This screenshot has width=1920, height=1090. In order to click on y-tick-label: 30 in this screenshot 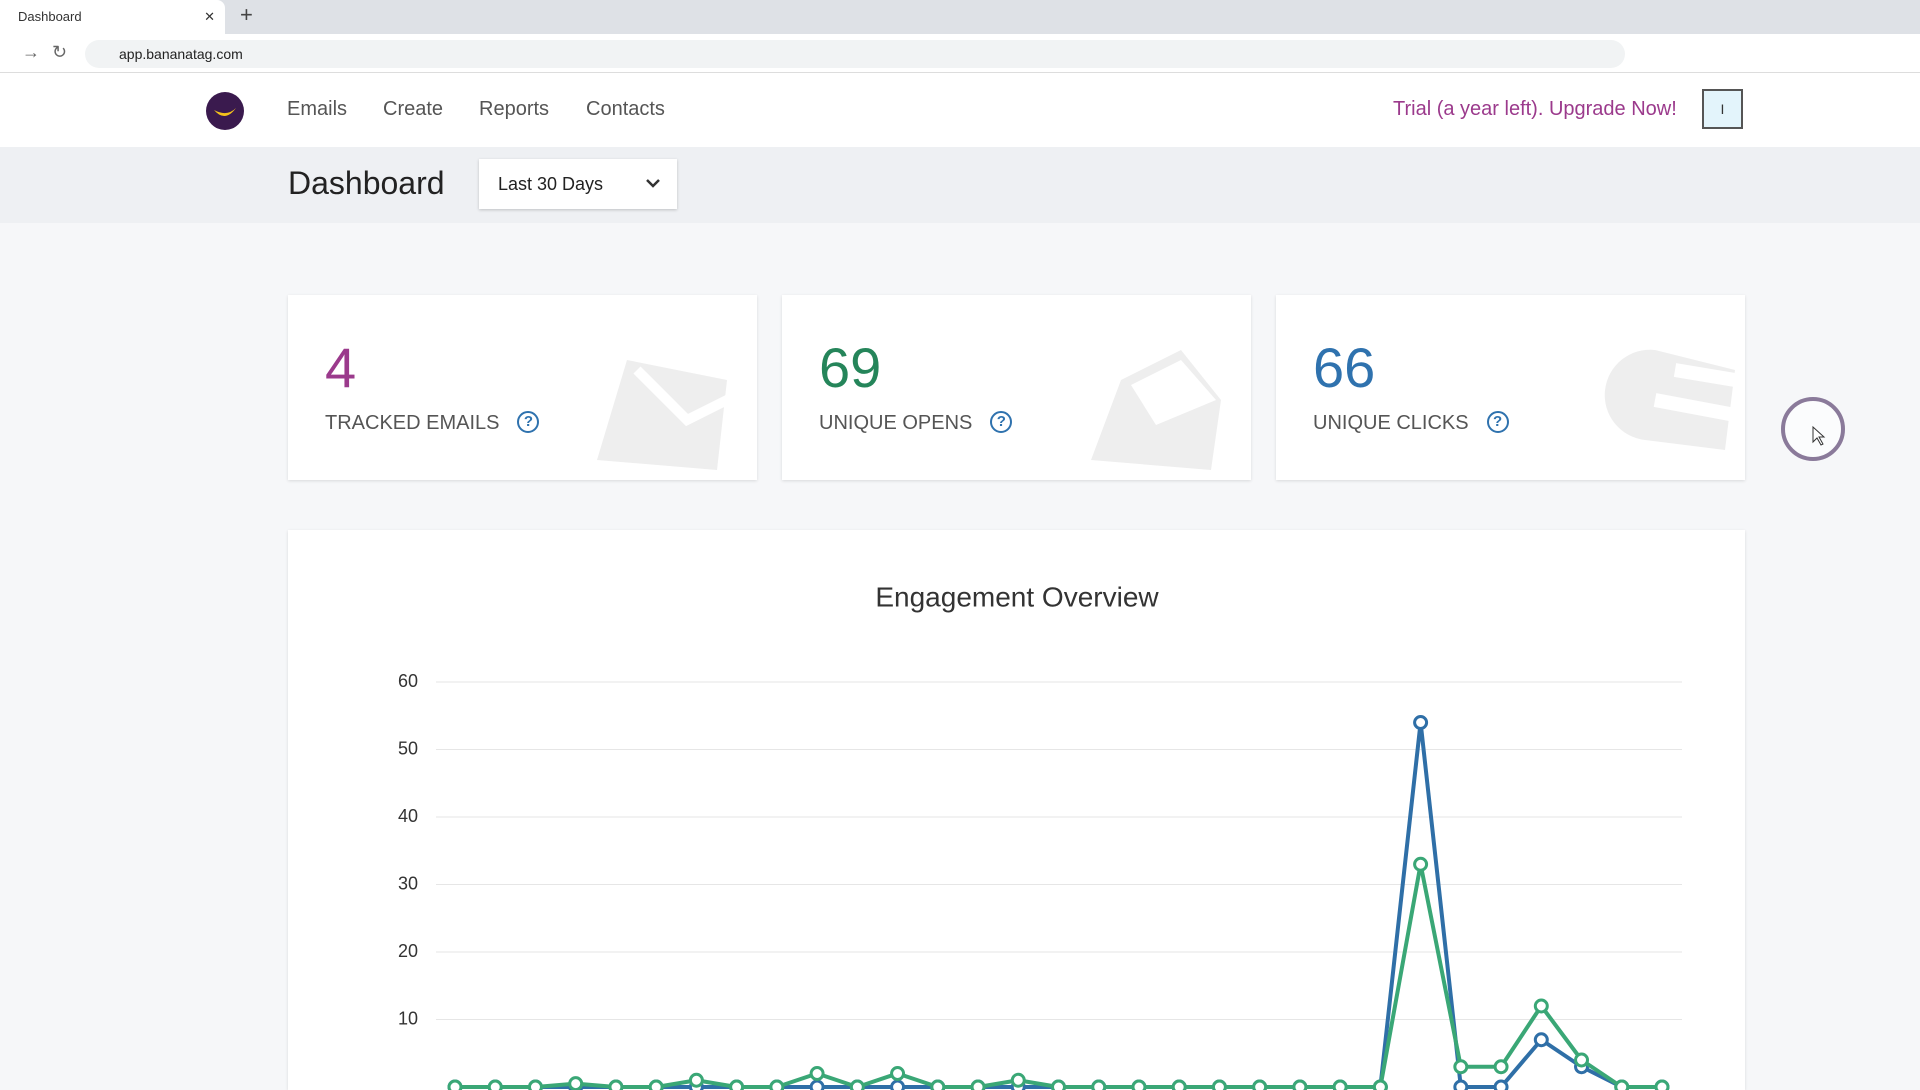, I will do `click(408, 883)`.